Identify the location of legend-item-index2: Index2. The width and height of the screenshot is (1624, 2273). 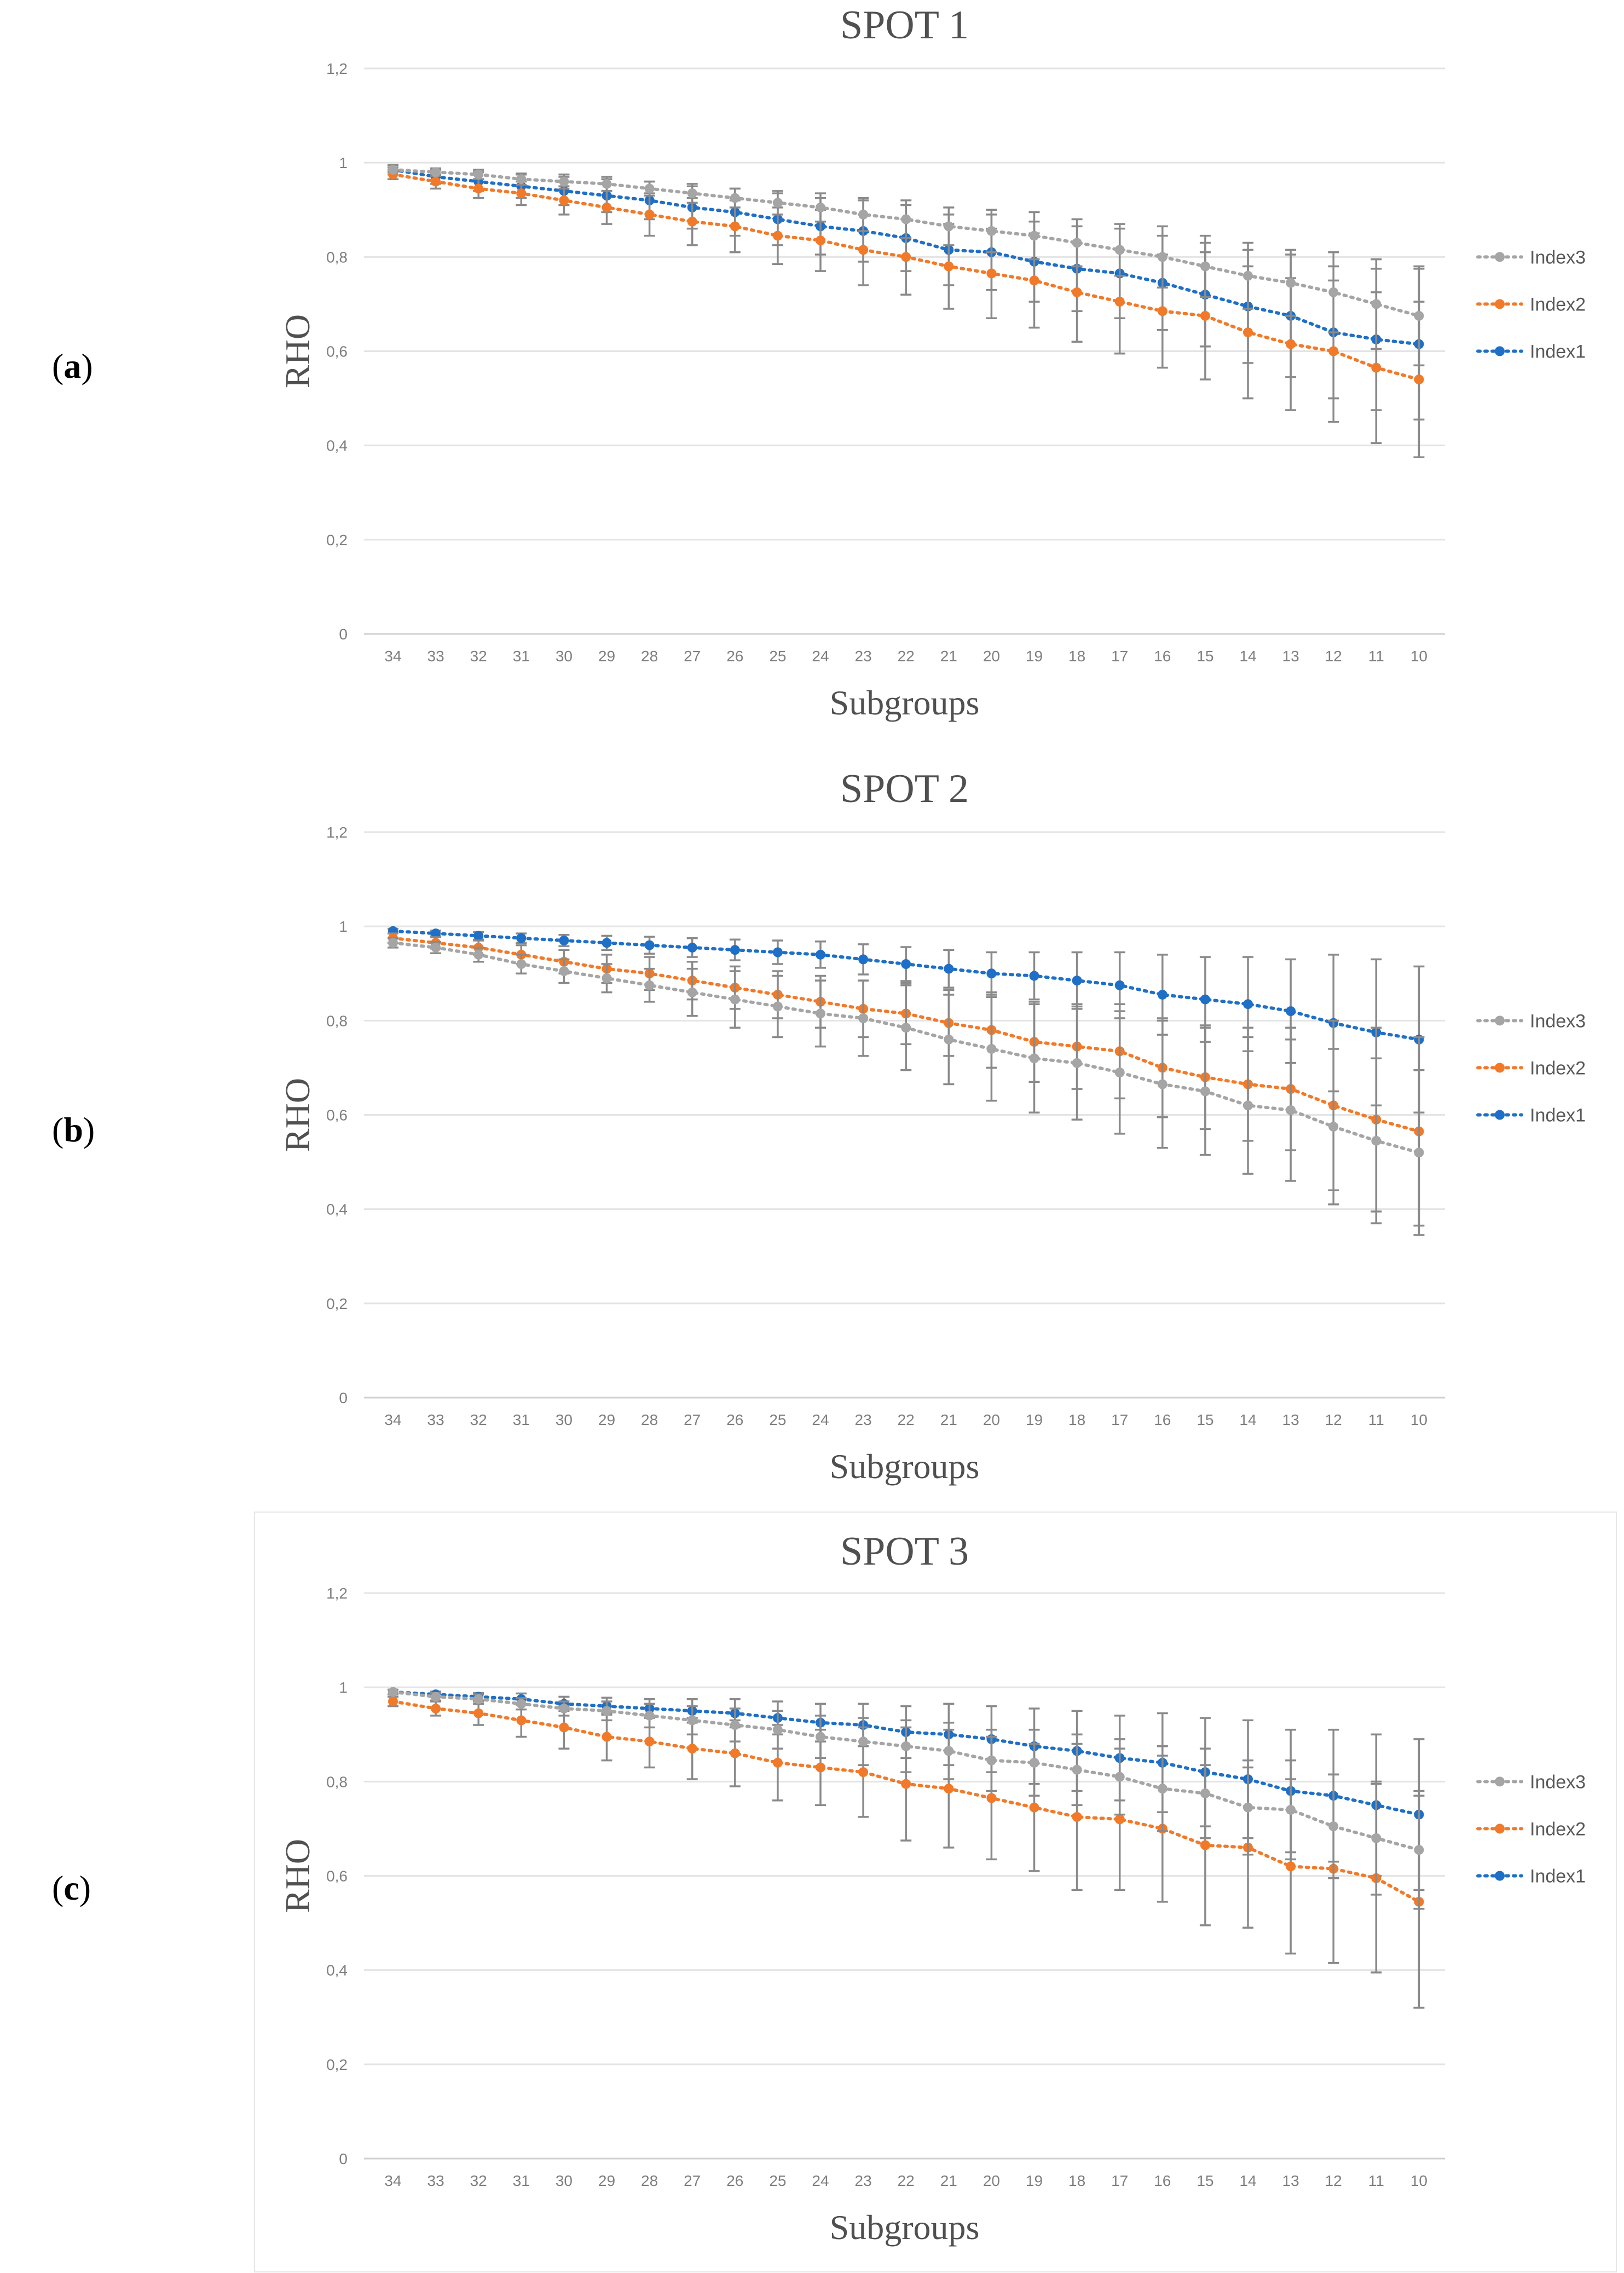
(1531, 1068).